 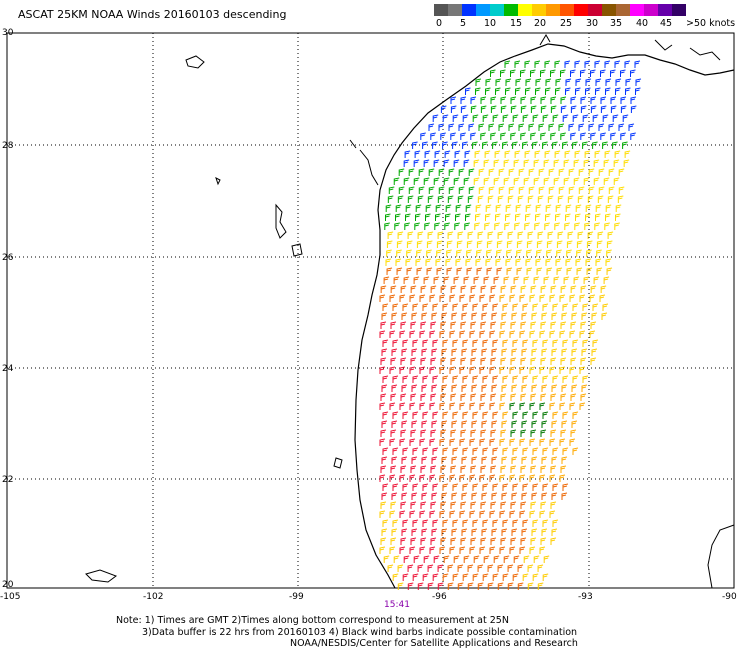 I want to click on lake-outline, so click(x=195, y=62).